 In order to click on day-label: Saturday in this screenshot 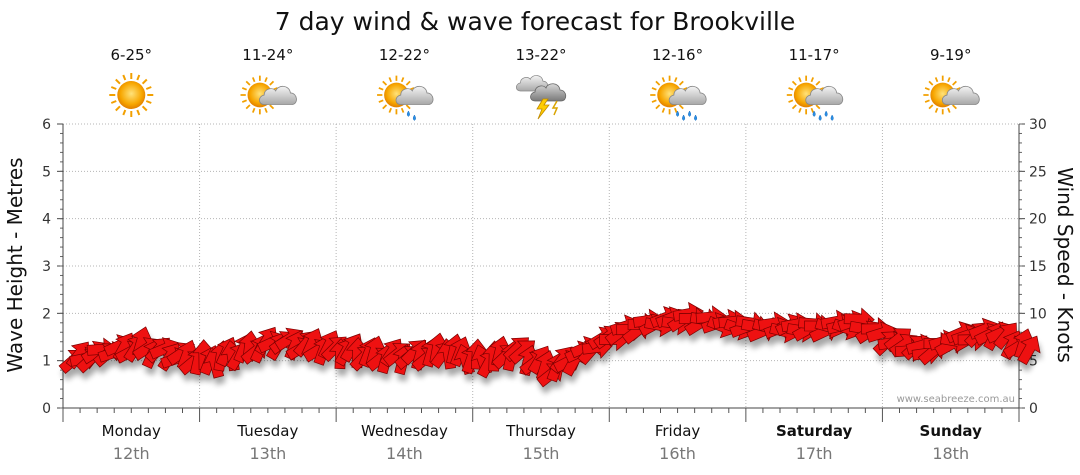, I will do `click(814, 431)`.